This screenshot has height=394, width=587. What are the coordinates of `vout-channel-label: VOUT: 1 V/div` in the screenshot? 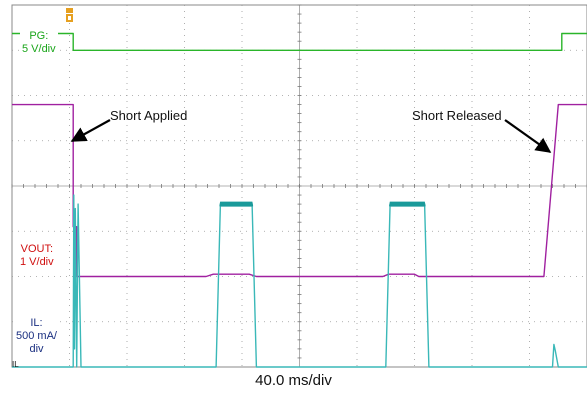 It's located at (37, 256).